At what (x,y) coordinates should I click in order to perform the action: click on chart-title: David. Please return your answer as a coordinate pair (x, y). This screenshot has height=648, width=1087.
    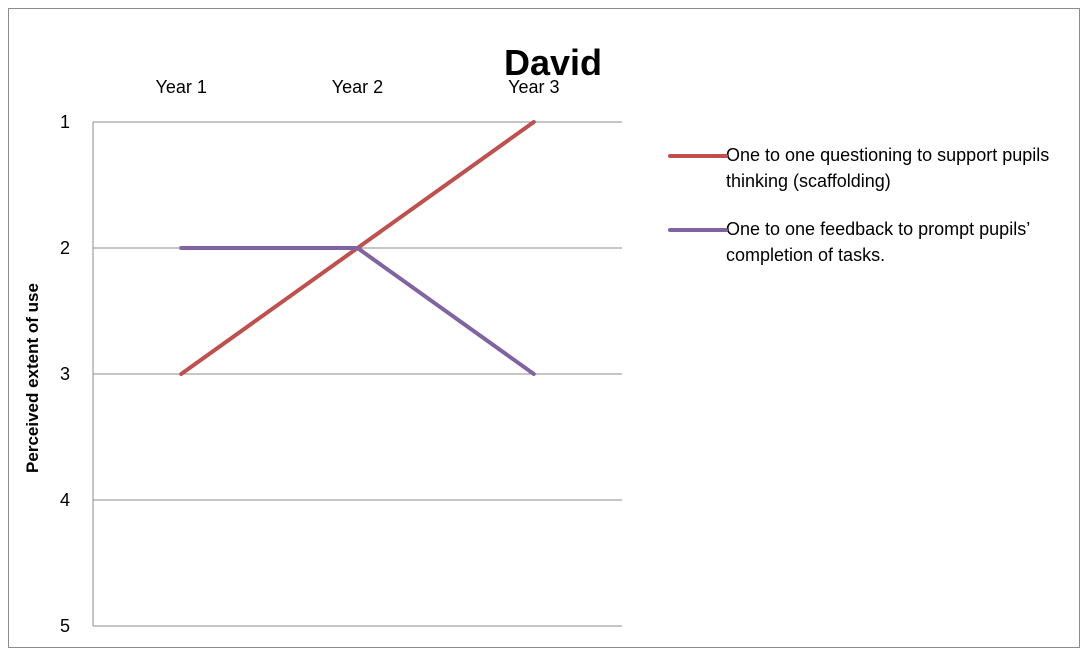
    Looking at the image, I should click on (553, 62).